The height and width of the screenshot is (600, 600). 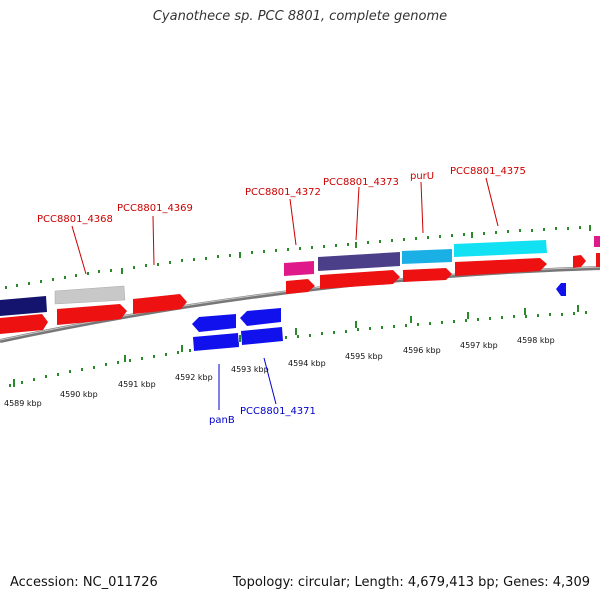 I want to click on kbp-label: 4590 kbp, so click(x=79, y=394).